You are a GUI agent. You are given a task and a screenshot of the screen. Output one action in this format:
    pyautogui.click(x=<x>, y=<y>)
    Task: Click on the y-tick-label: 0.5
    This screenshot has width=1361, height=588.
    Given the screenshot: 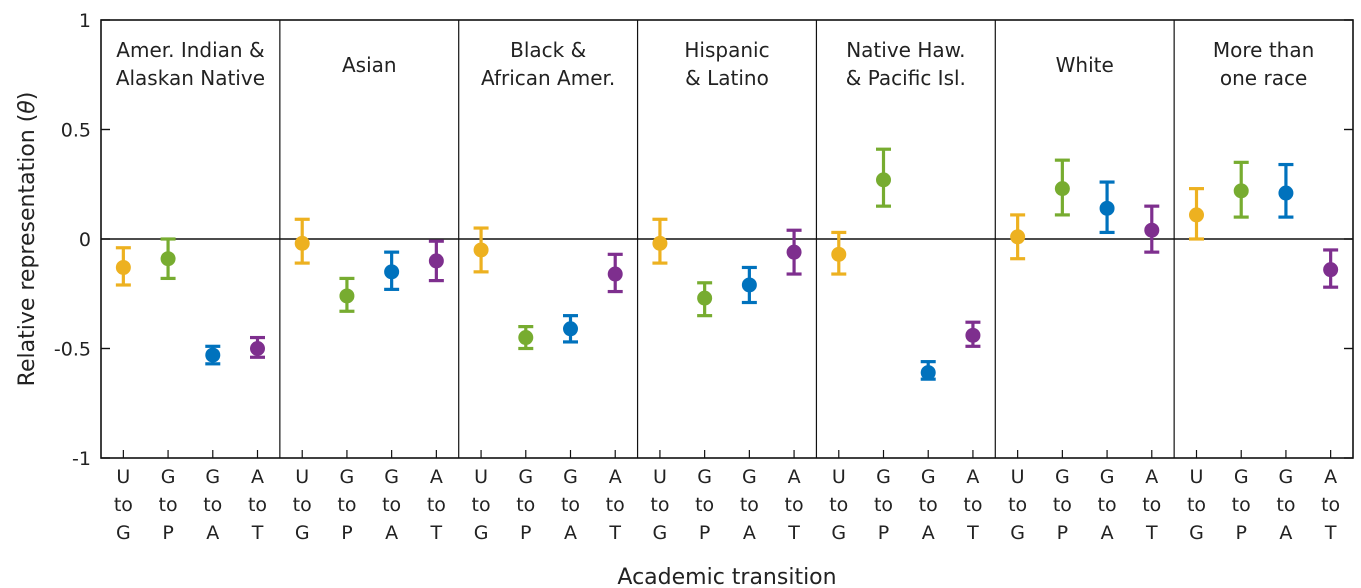 What is the action you would take?
    pyautogui.click(x=76, y=131)
    